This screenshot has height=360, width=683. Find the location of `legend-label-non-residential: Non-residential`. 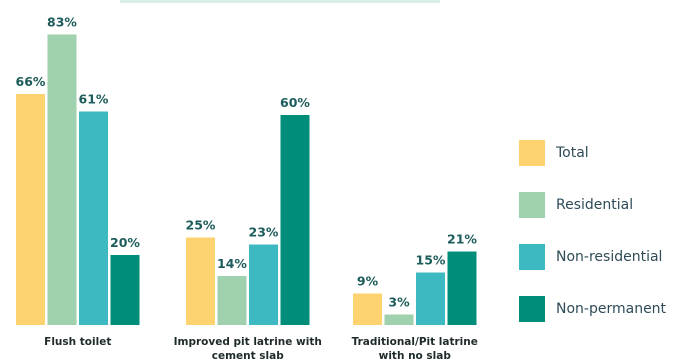

legend-label-non-residential: Non-residential is located at coordinates (609, 257).